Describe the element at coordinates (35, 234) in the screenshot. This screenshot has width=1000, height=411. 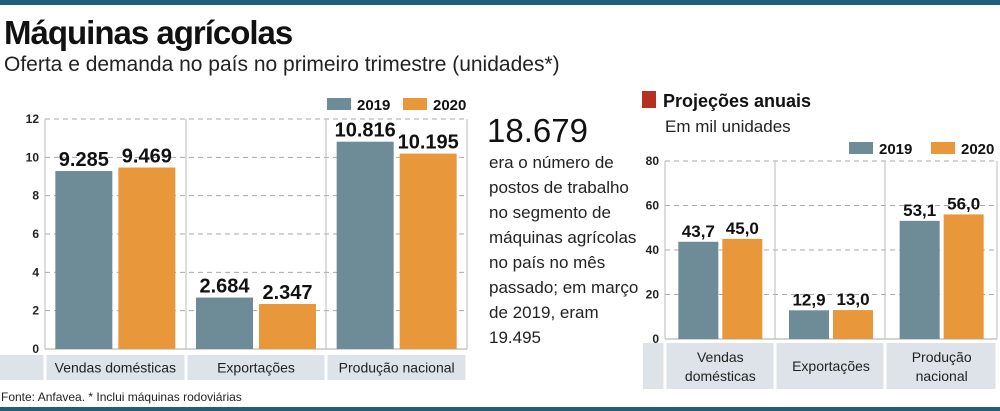
I see `y-tick-label: 6` at that location.